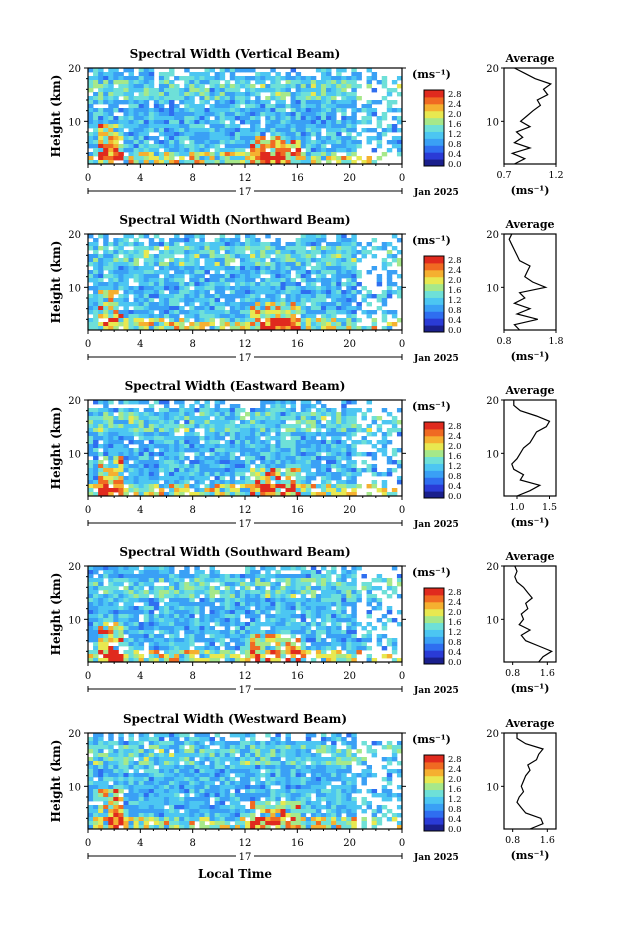  Describe the element at coordinates (434, 273) in the screenshot. I see `colorbar-swatch` at that location.